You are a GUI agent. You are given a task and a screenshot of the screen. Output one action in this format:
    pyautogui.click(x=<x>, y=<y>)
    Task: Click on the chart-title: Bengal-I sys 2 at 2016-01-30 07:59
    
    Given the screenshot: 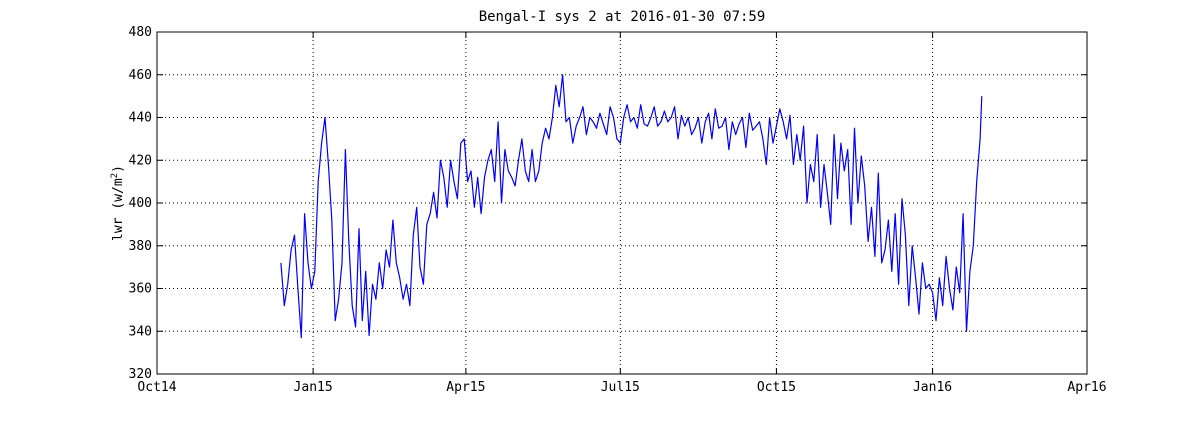 What is the action you would take?
    pyautogui.click(x=622, y=17)
    